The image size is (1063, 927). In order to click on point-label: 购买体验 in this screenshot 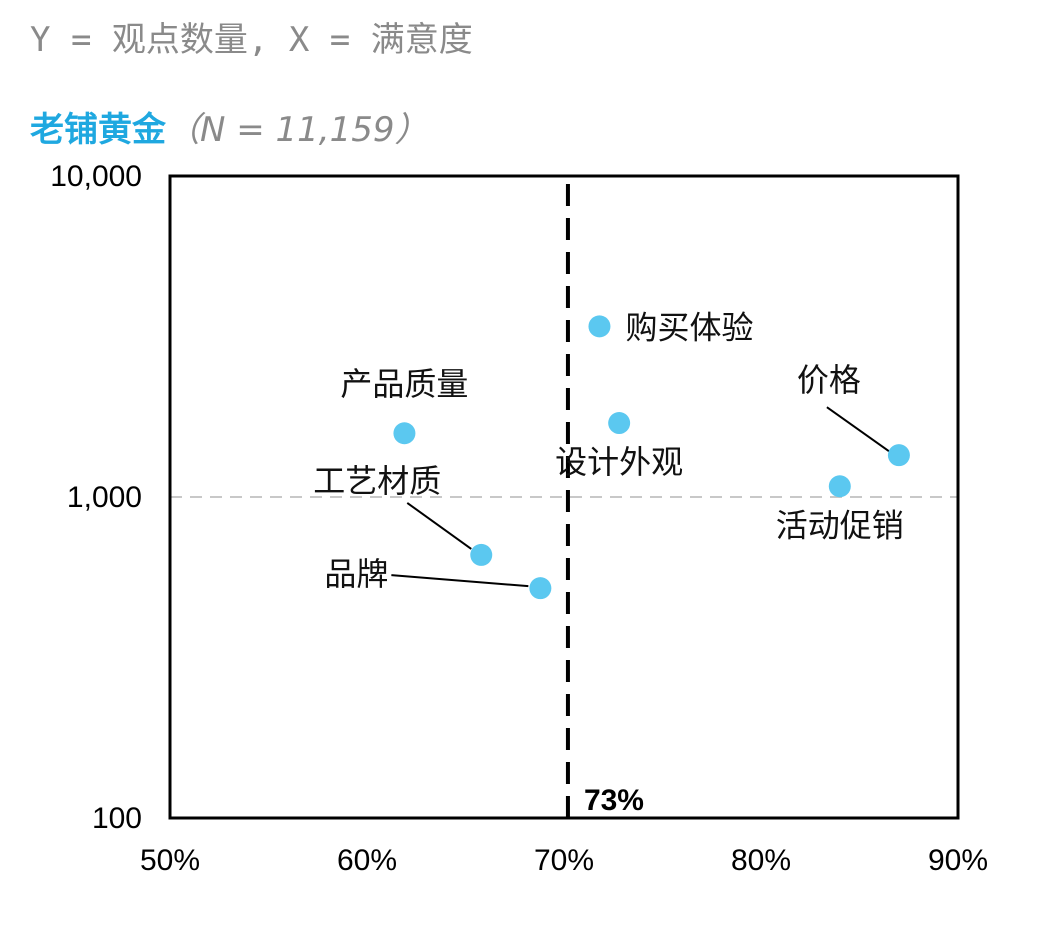, I will do `click(689, 327)`.